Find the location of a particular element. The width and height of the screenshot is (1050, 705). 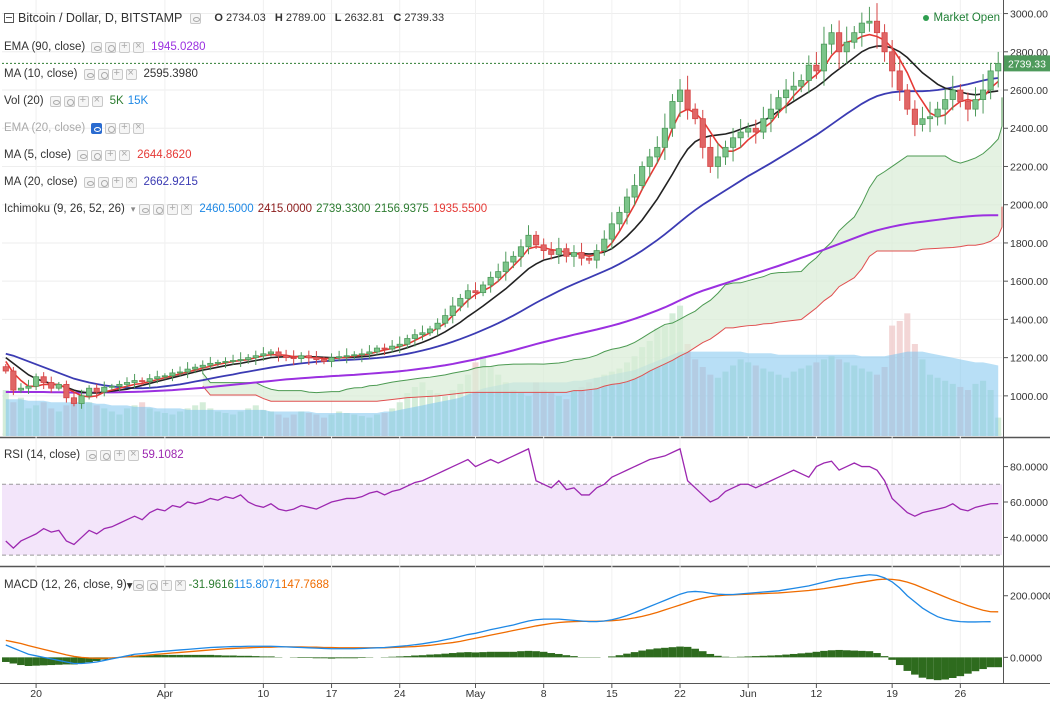

indicator-label: MA (5, close) is located at coordinates (37, 155).